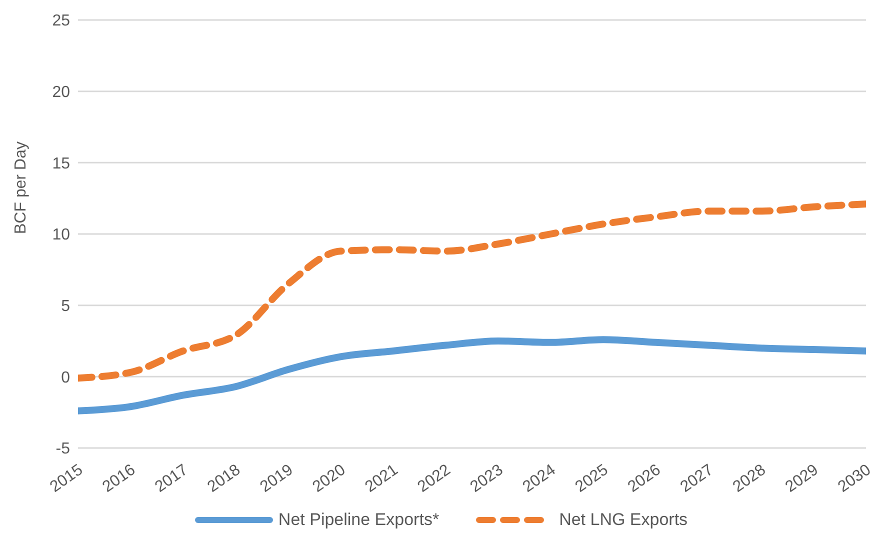 This screenshot has width=880, height=542. Describe the element at coordinates (61, 235) in the screenshot. I see `y-tick-label: 10` at that location.